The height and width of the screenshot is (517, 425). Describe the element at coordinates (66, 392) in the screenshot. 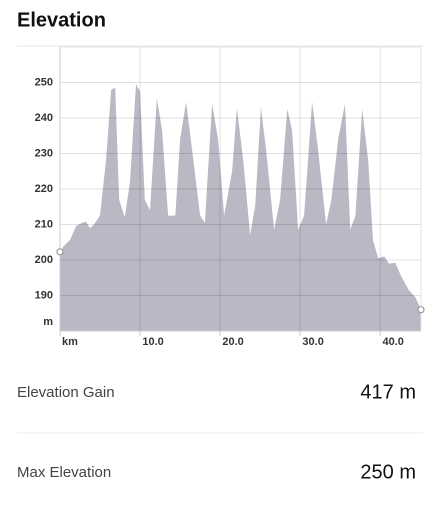

I see `stat-label: Elevation Gain` at that location.